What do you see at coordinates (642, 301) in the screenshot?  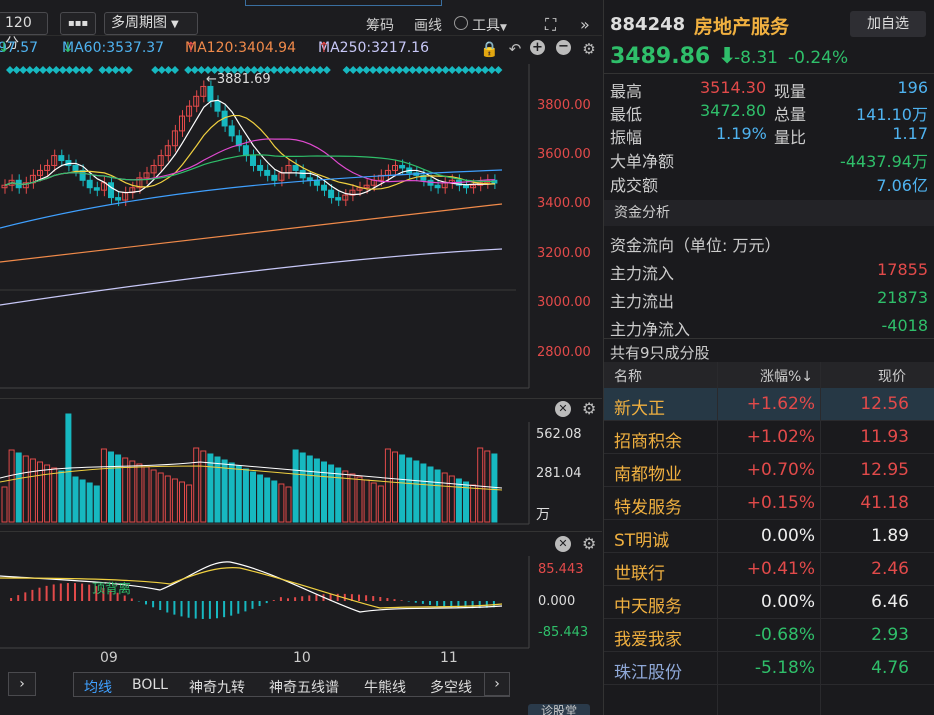 I see `main-out-label: 主力流出` at bounding box center [642, 301].